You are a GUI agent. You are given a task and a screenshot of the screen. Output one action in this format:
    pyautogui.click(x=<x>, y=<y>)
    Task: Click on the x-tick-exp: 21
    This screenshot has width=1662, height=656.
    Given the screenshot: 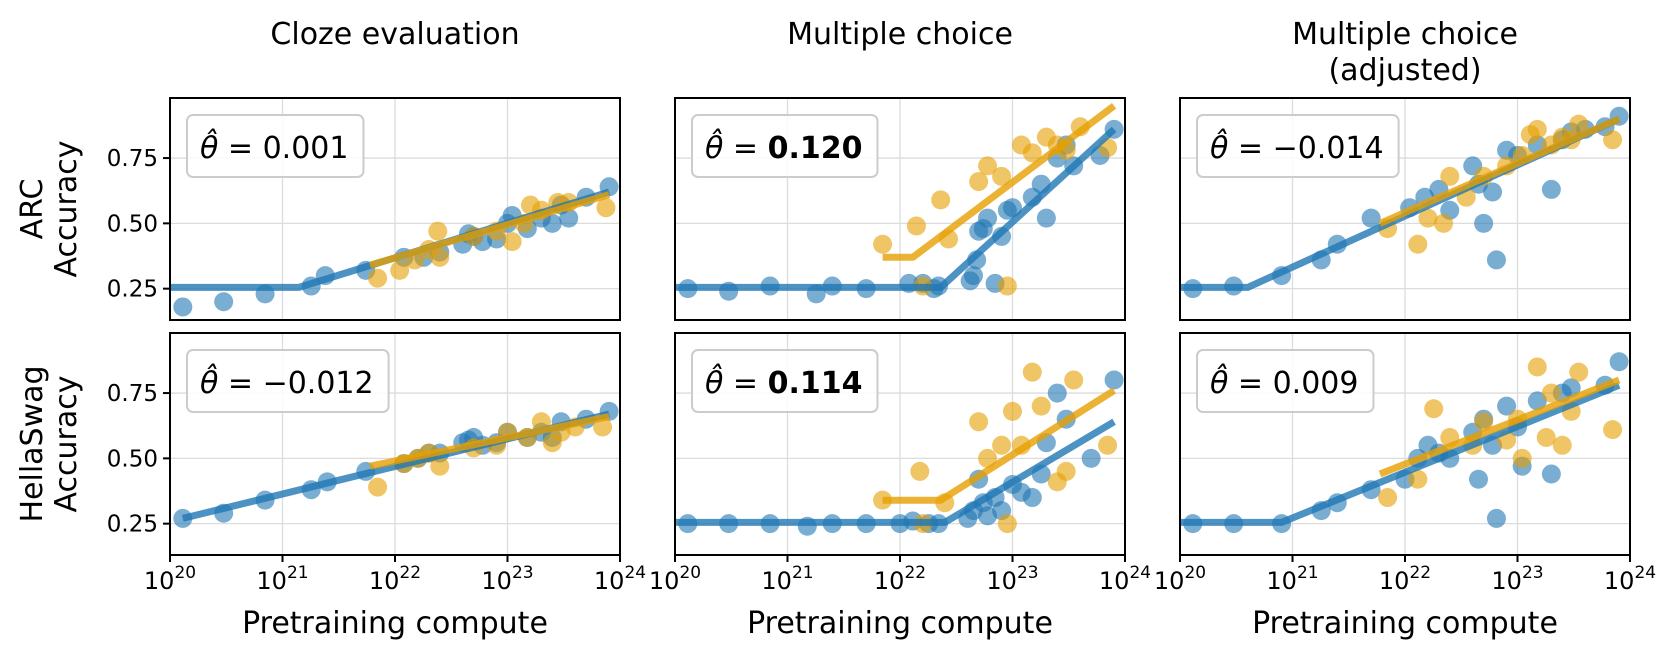 What is the action you would take?
    pyautogui.click(x=298, y=573)
    